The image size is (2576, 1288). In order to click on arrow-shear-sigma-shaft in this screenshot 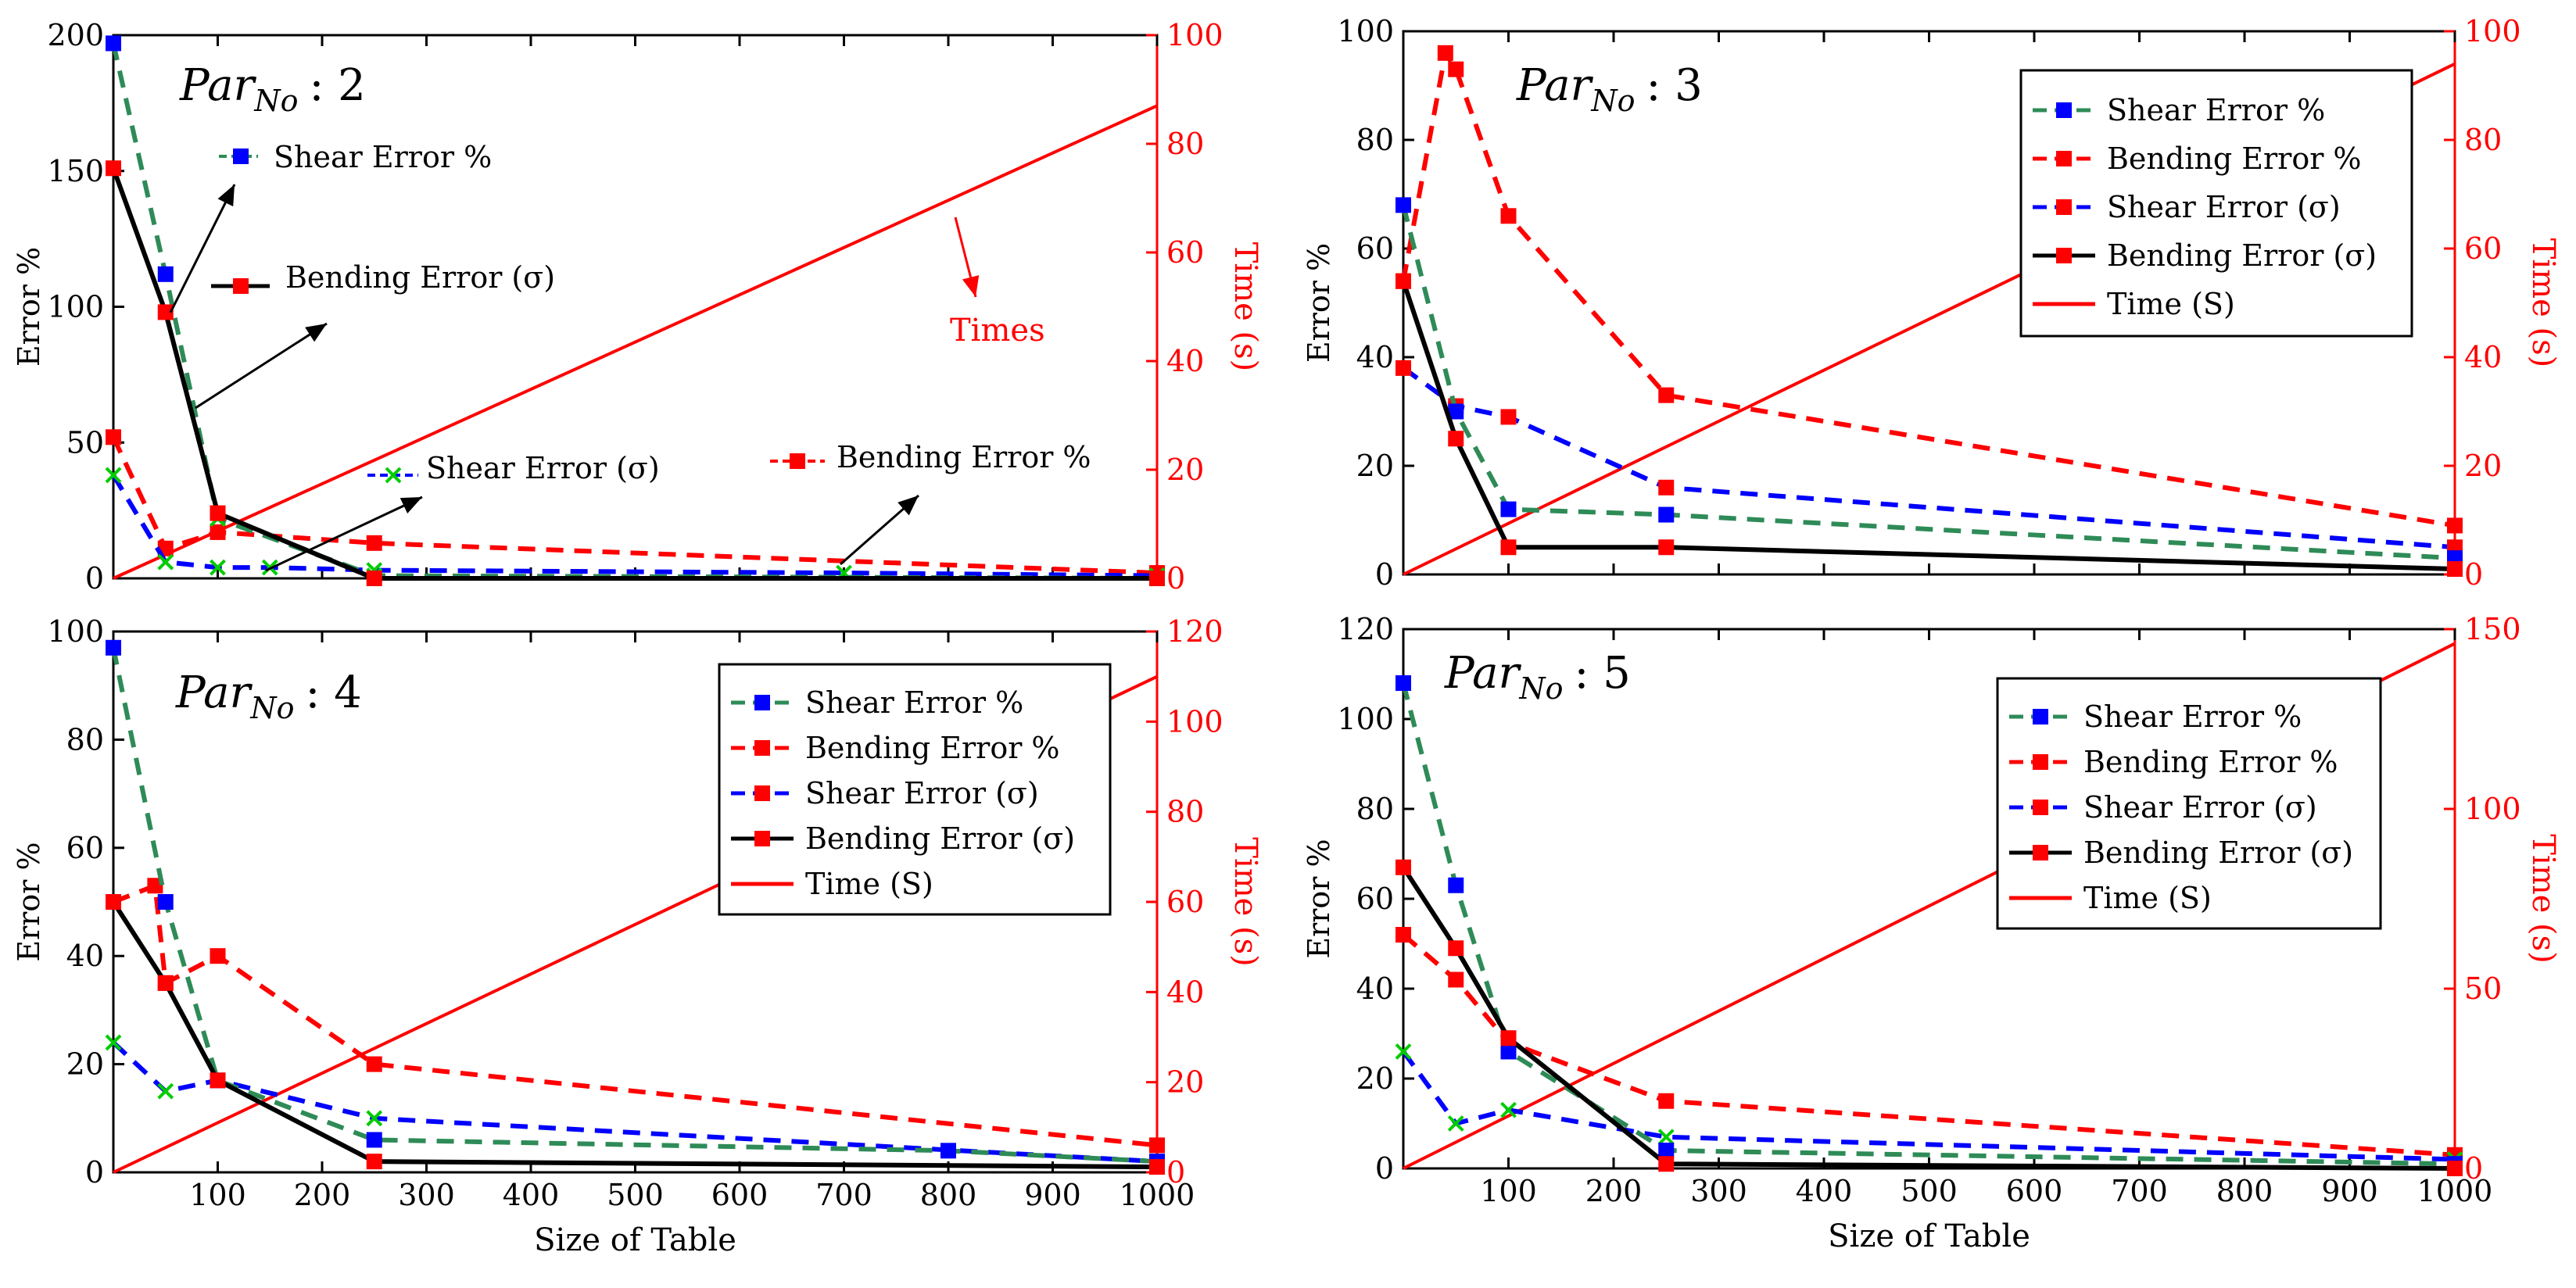, I will do `click(344, 534)`.